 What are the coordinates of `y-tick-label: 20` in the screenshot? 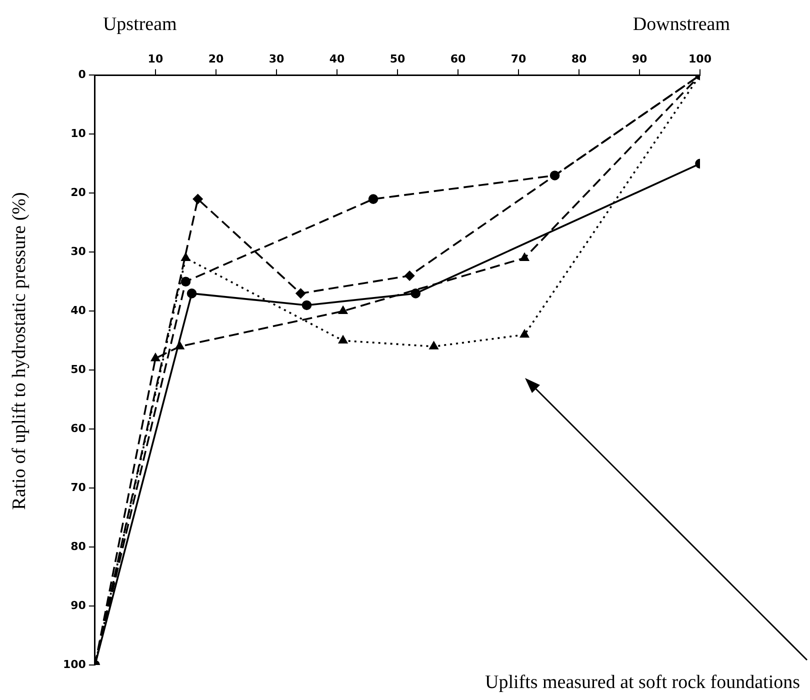 It's located at (78, 193).